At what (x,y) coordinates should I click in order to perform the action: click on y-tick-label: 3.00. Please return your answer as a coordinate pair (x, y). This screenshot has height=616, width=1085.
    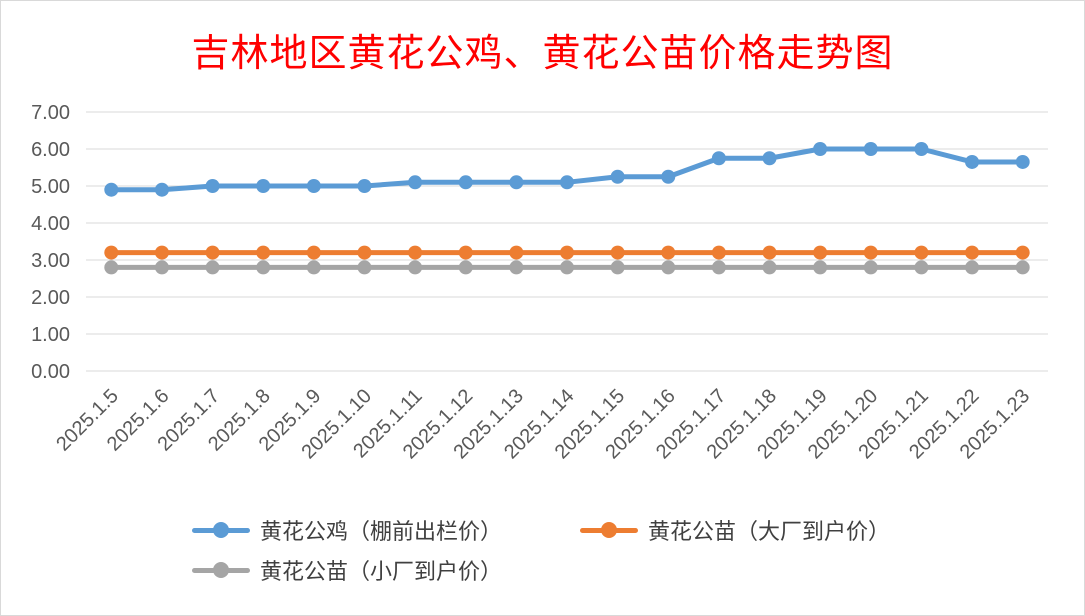
    Looking at the image, I should click on (50, 261).